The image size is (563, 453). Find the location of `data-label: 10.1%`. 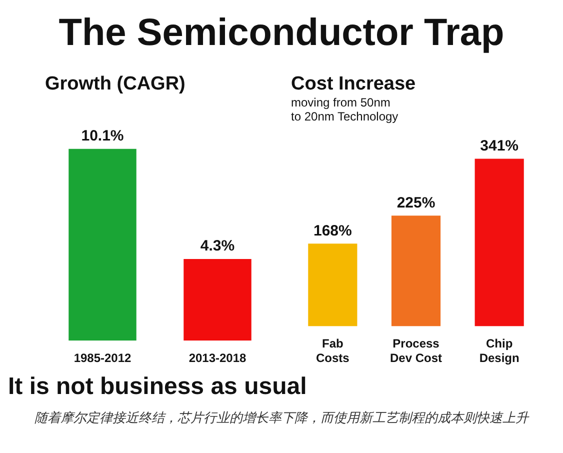

data-label: 10.1% is located at coordinates (102, 135).